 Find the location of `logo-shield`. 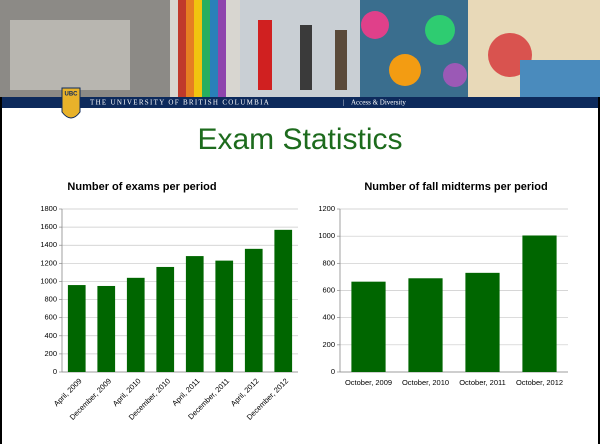

logo-shield is located at coordinates (71, 103).